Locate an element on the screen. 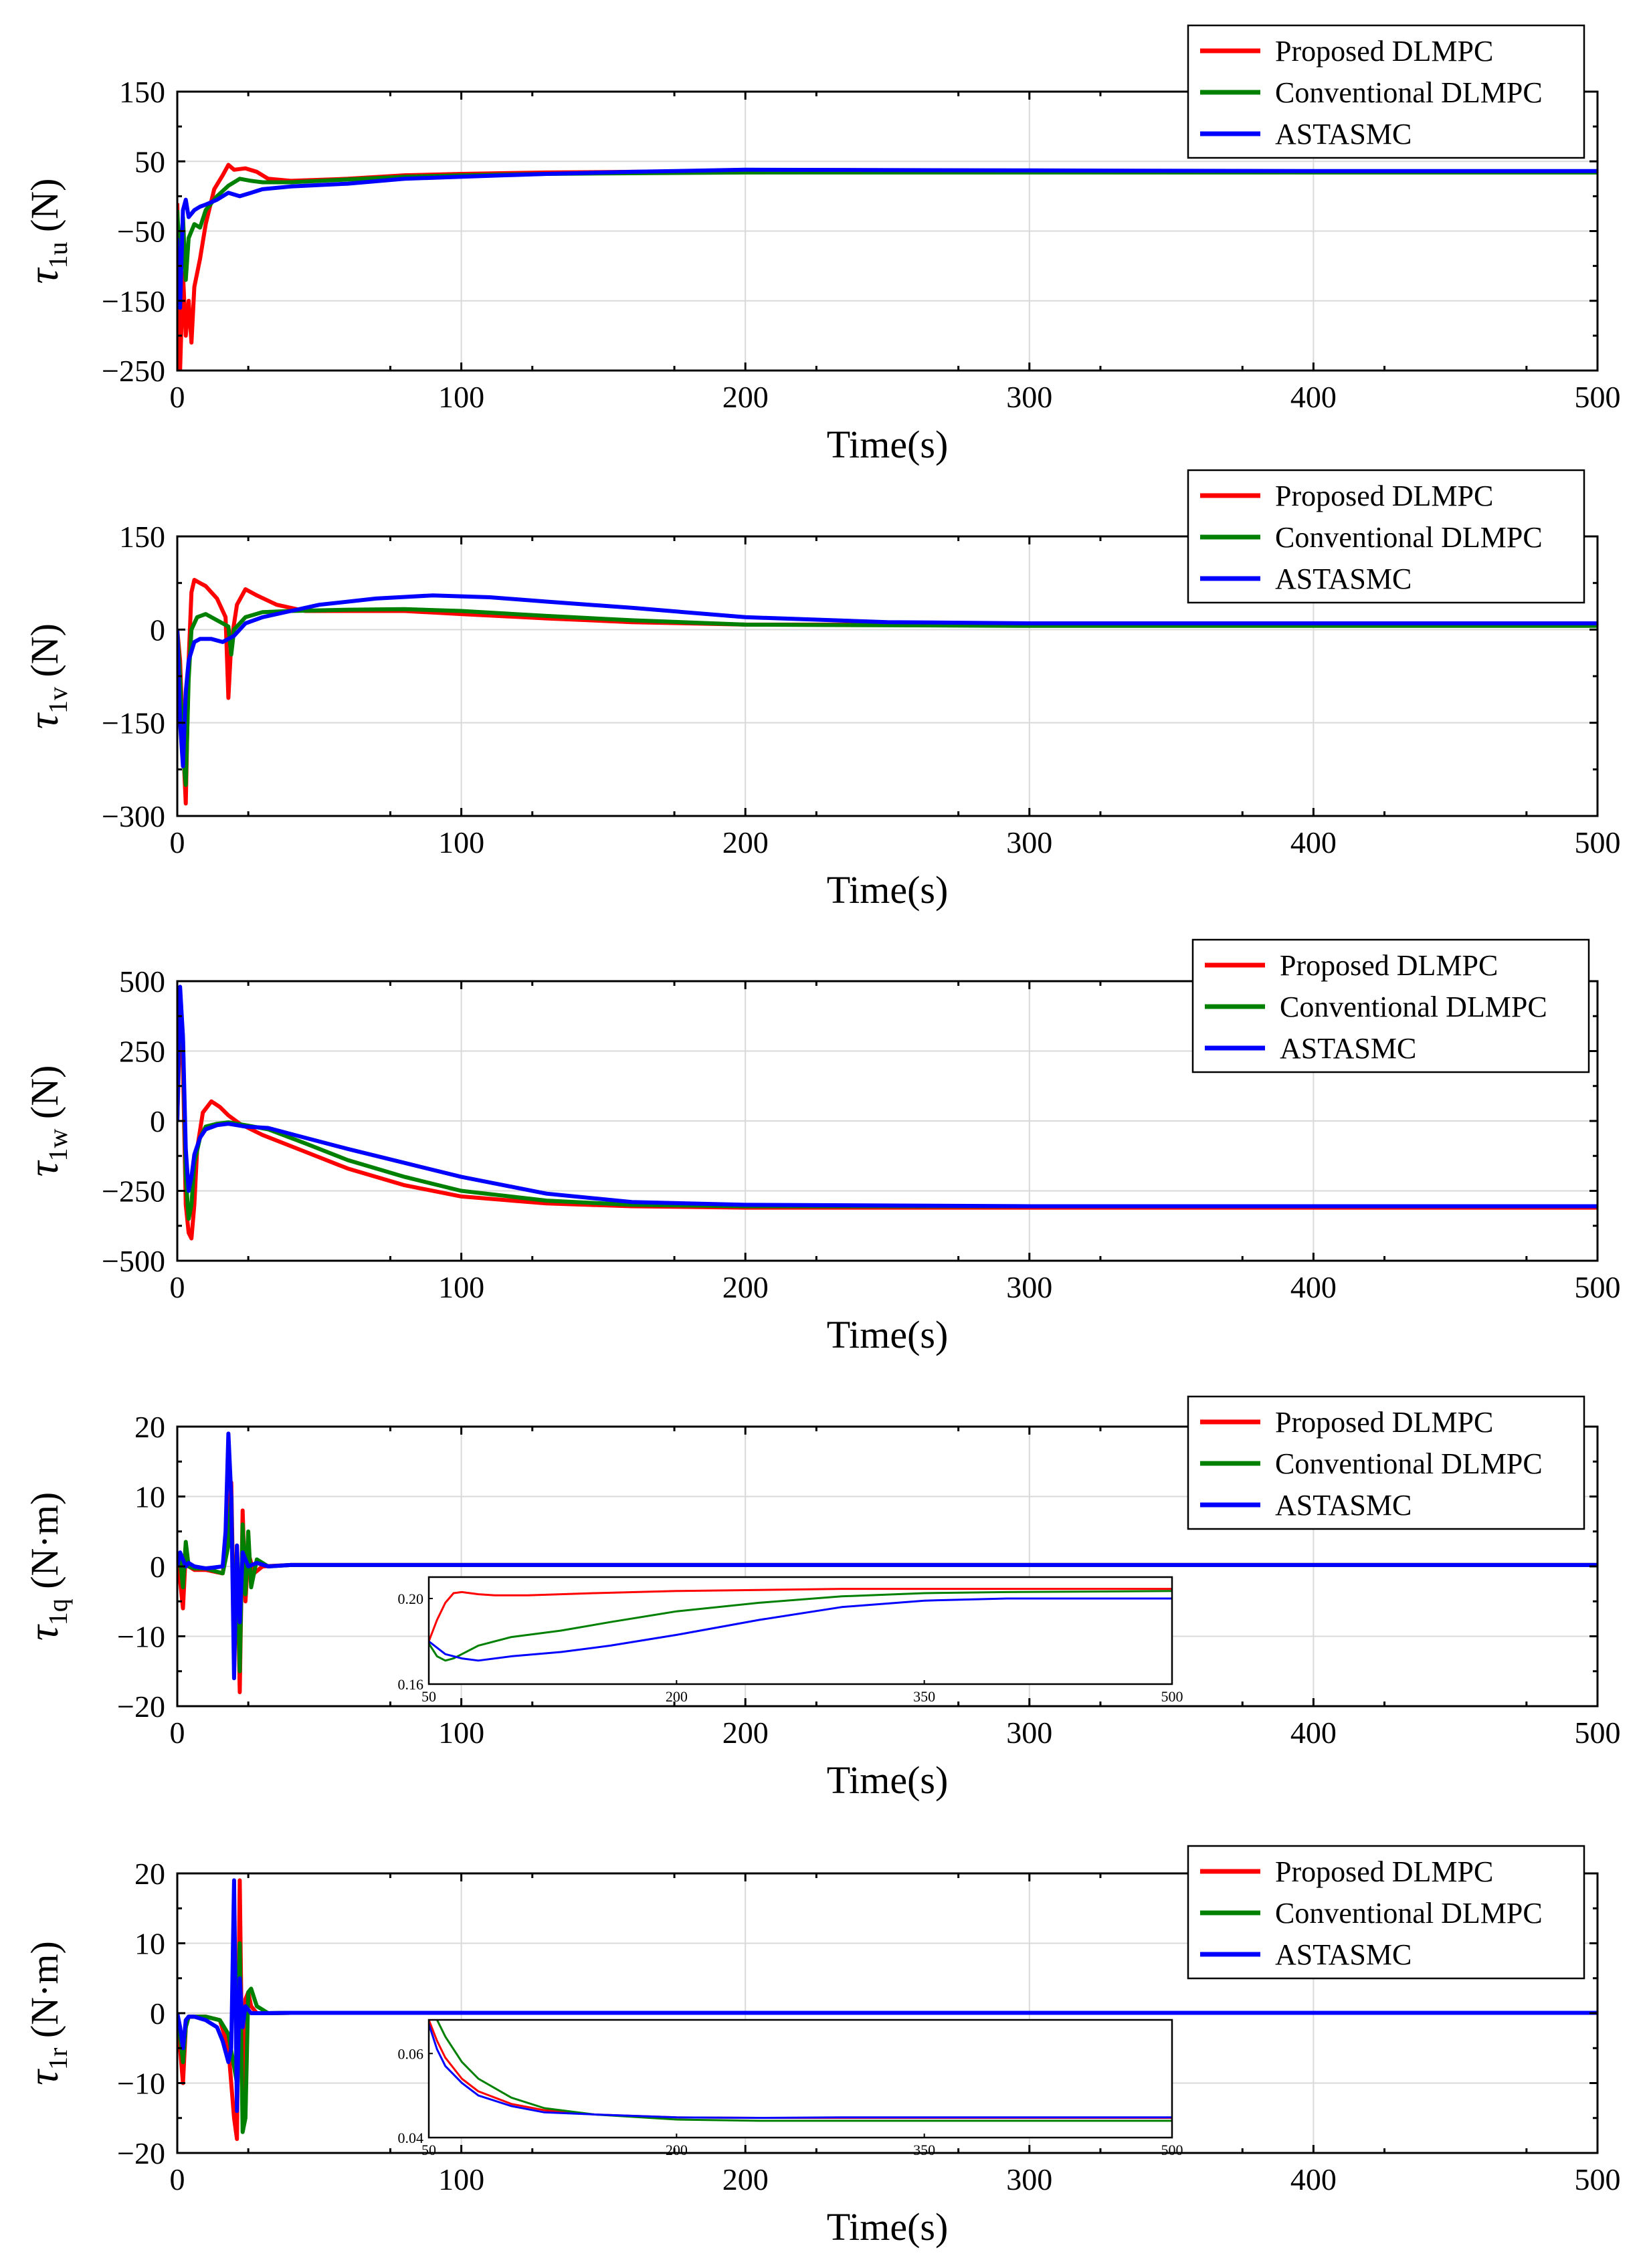  y-tick-label: 150 is located at coordinates (142, 537).